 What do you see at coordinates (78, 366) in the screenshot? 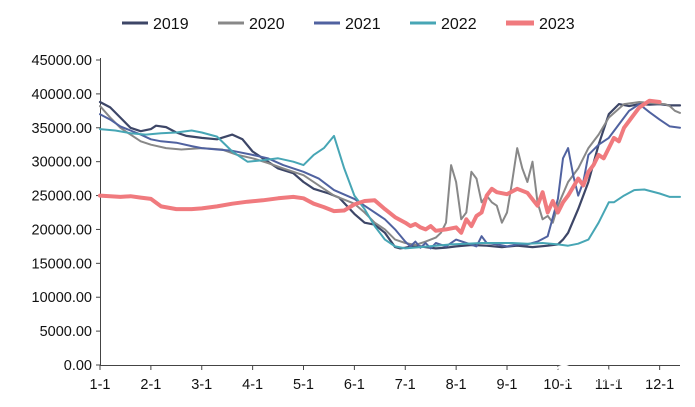
I see `y-tick-label: 0.00` at bounding box center [78, 366].